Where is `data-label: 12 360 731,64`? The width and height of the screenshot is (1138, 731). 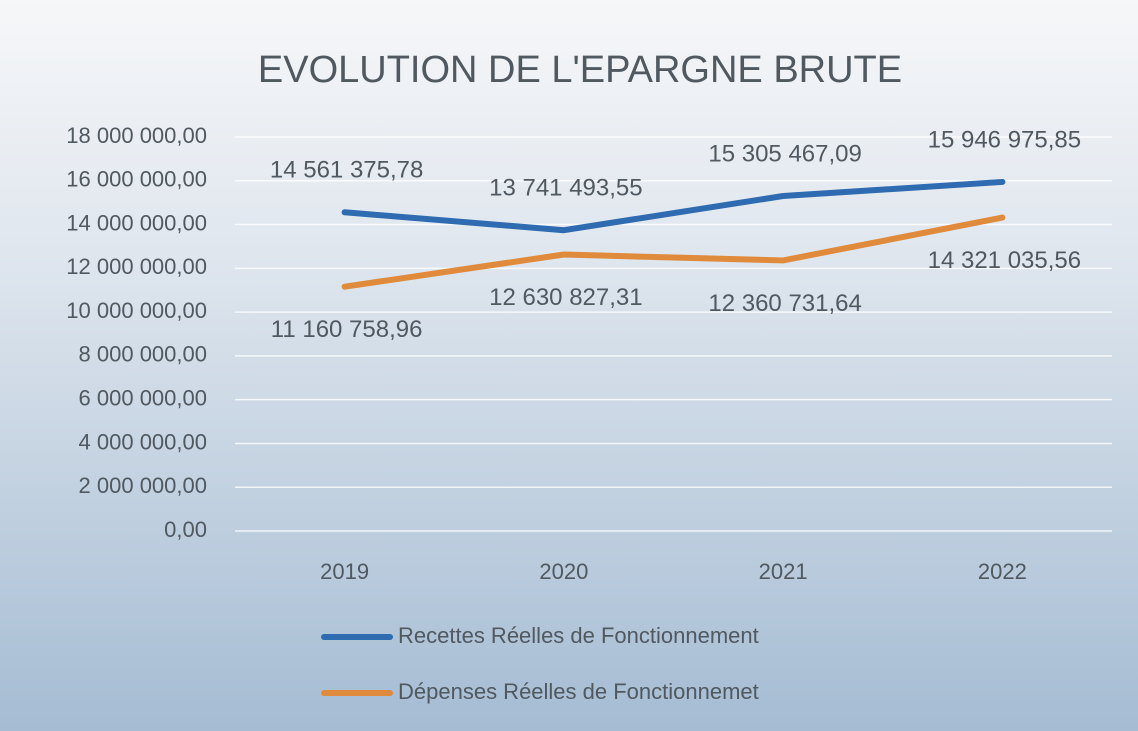 data-label: 12 360 731,64 is located at coordinates (784, 303).